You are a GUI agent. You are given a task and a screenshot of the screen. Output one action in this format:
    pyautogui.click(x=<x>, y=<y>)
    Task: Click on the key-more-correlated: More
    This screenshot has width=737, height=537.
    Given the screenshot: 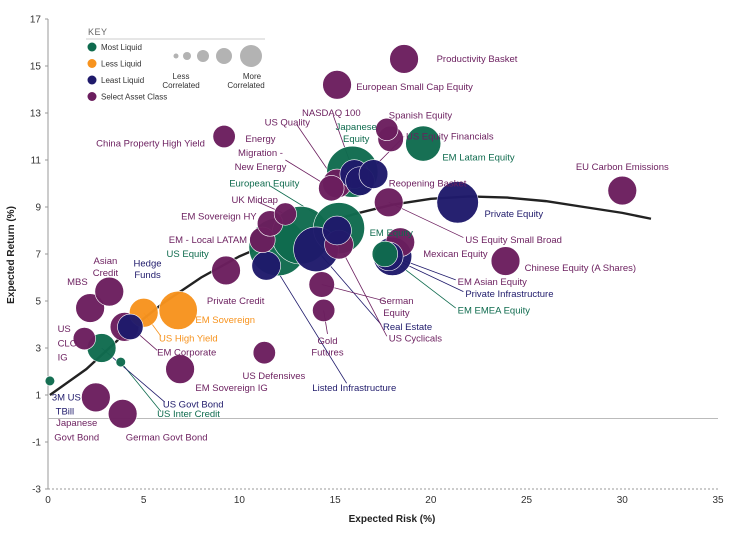 What is the action you would take?
    pyautogui.click(x=252, y=76)
    